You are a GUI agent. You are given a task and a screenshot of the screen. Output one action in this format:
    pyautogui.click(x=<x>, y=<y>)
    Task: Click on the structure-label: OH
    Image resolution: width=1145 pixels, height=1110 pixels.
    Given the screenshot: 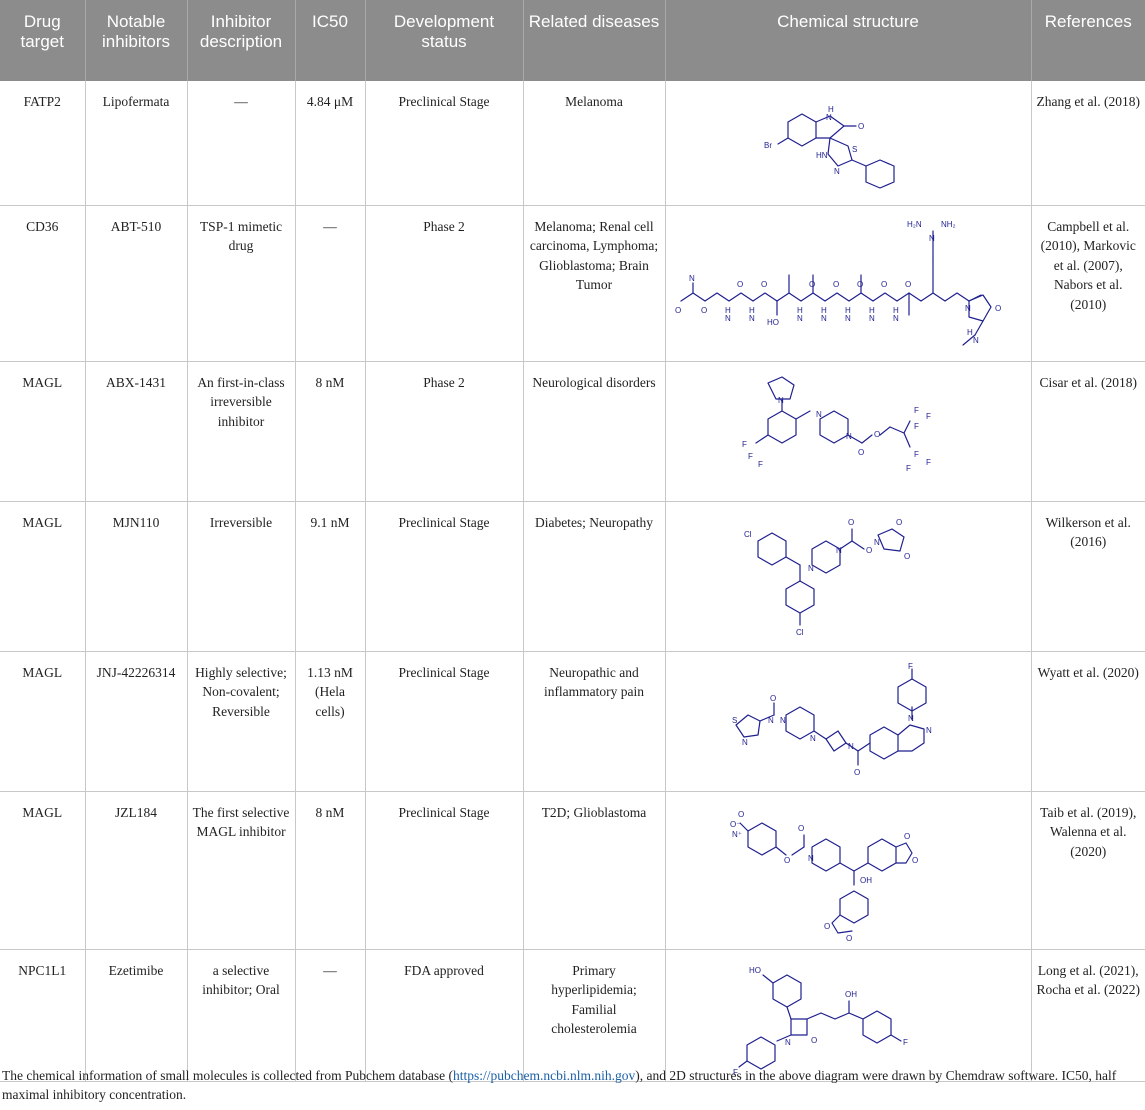 What is the action you would take?
    pyautogui.click(x=866, y=880)
    